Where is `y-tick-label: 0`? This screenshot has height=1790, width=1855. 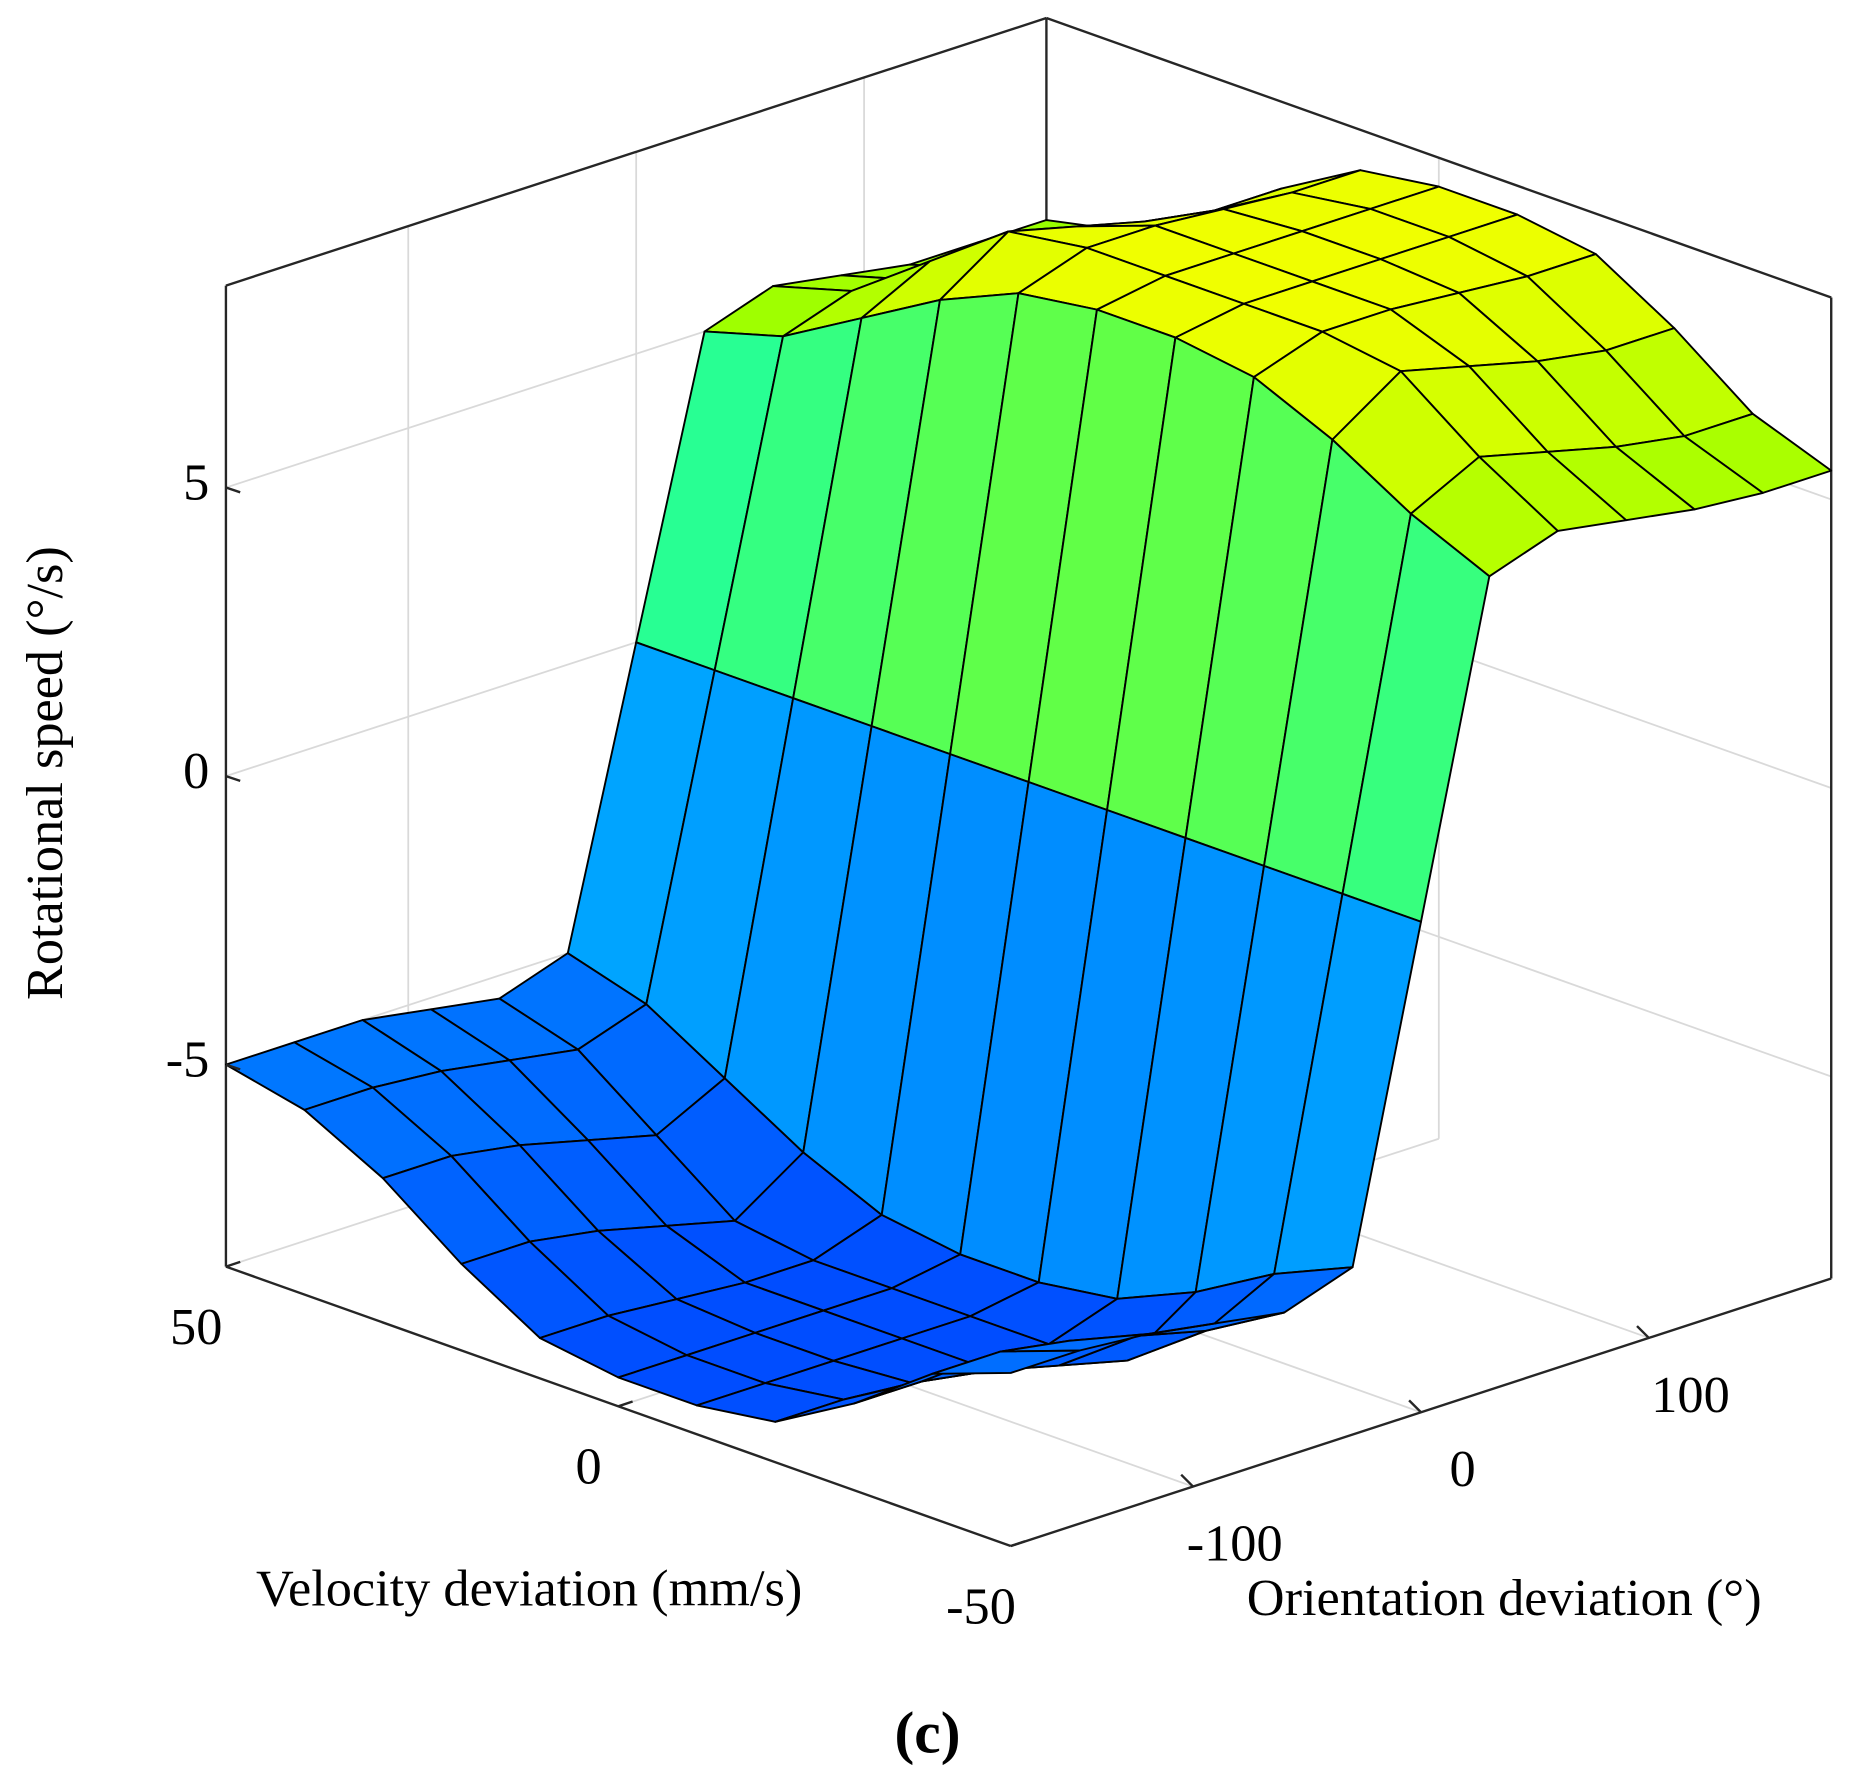
y-tick-label: 0 is located at coordinates (589, 1467).